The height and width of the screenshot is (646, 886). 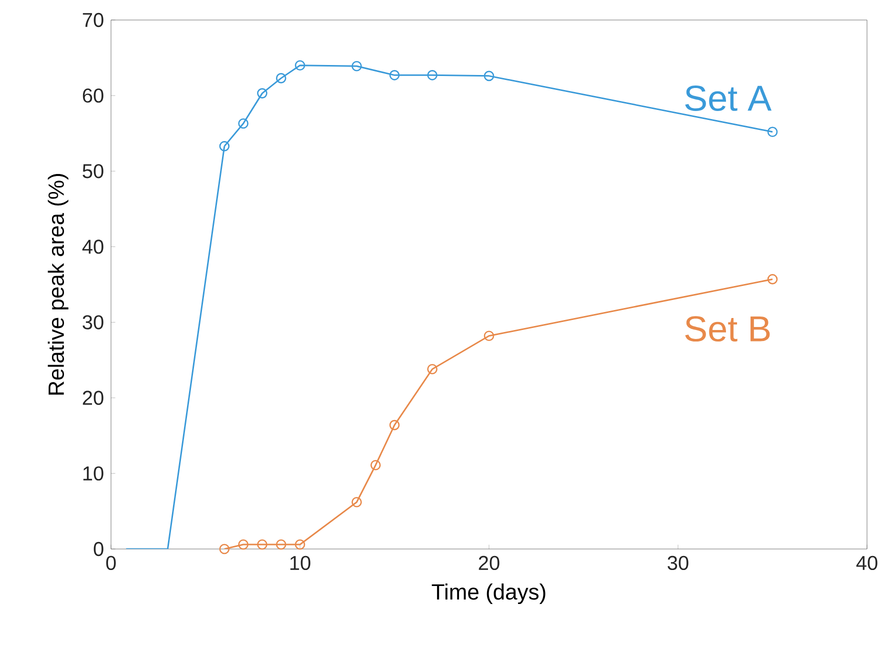 What do you see at coordinates (58, 284) in the screenshot?
I see `y-axis-title: Relative peak area (%)` at bounding box center [58, 284].